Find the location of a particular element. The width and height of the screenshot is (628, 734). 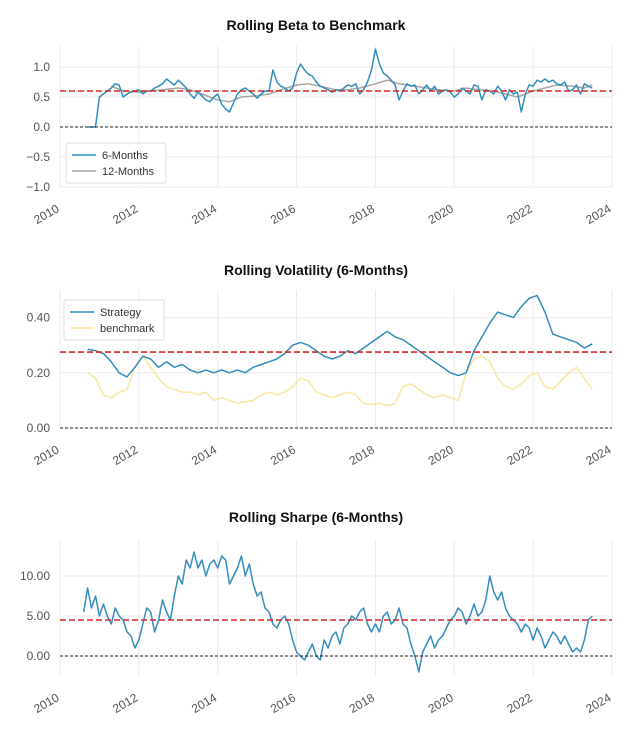

legend-label: Strategy is located at coordinates (120, 313).